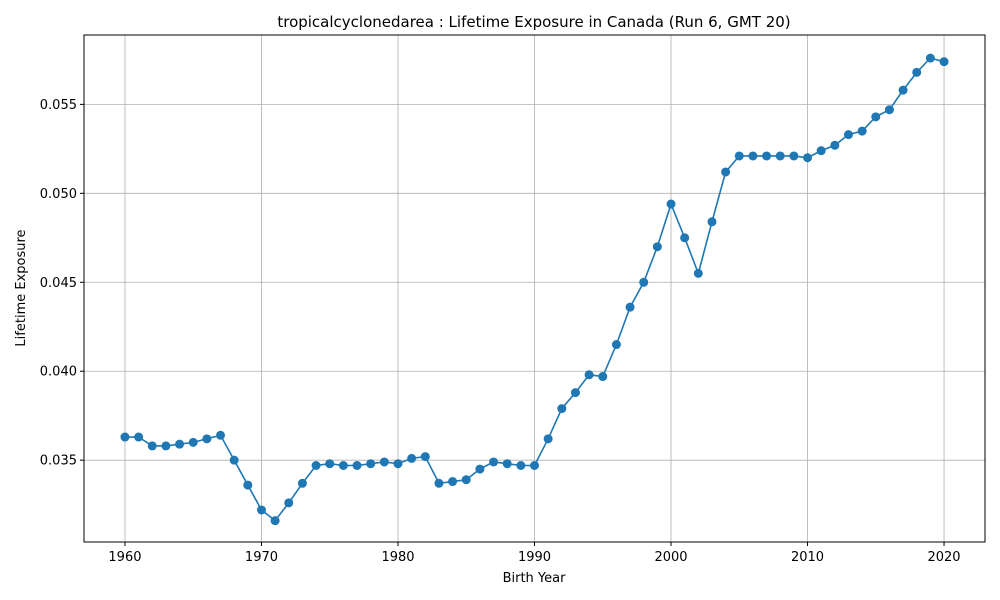  I want to click on x-tick-label: 2010, so click(807, 557).